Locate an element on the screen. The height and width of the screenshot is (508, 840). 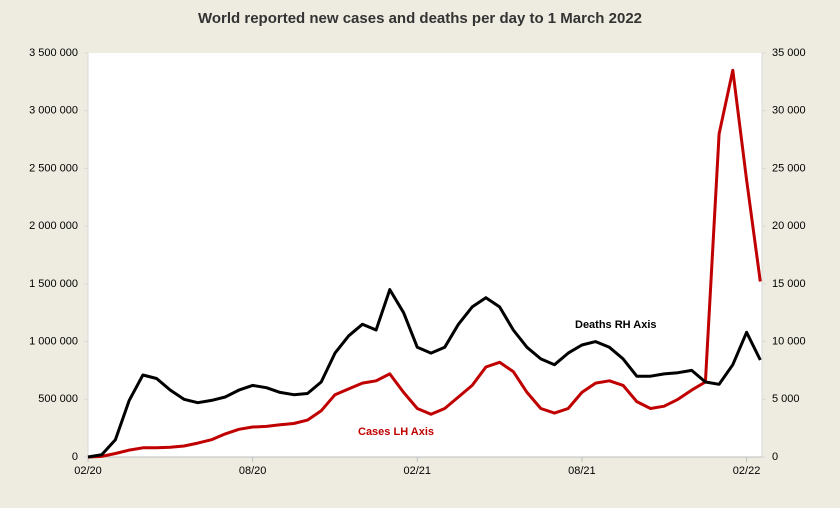
y2-tick-label: 20 000 is located at coordinates (789, 226).